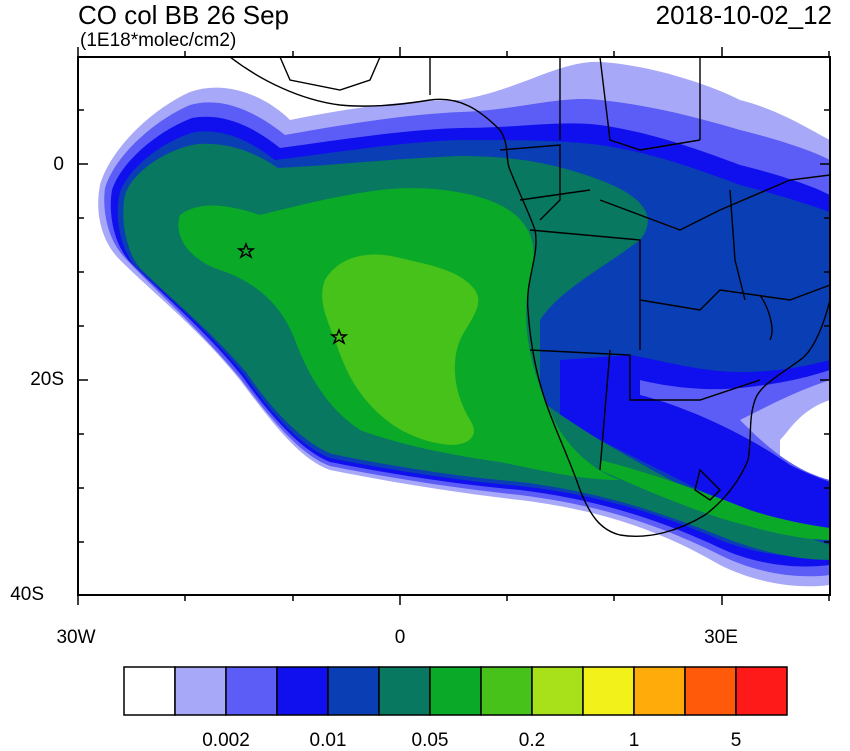 This screenshot has width=850, height=751. I want to click on co-band-green-se, so click(715, 500).